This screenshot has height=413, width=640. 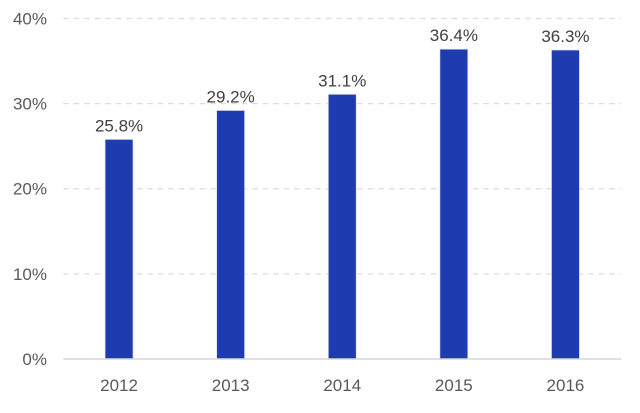 What do you see at coordinates (30, 104) in the screenshot?
I see `y-tick-label: 30%` at bounding box center [30, 104].